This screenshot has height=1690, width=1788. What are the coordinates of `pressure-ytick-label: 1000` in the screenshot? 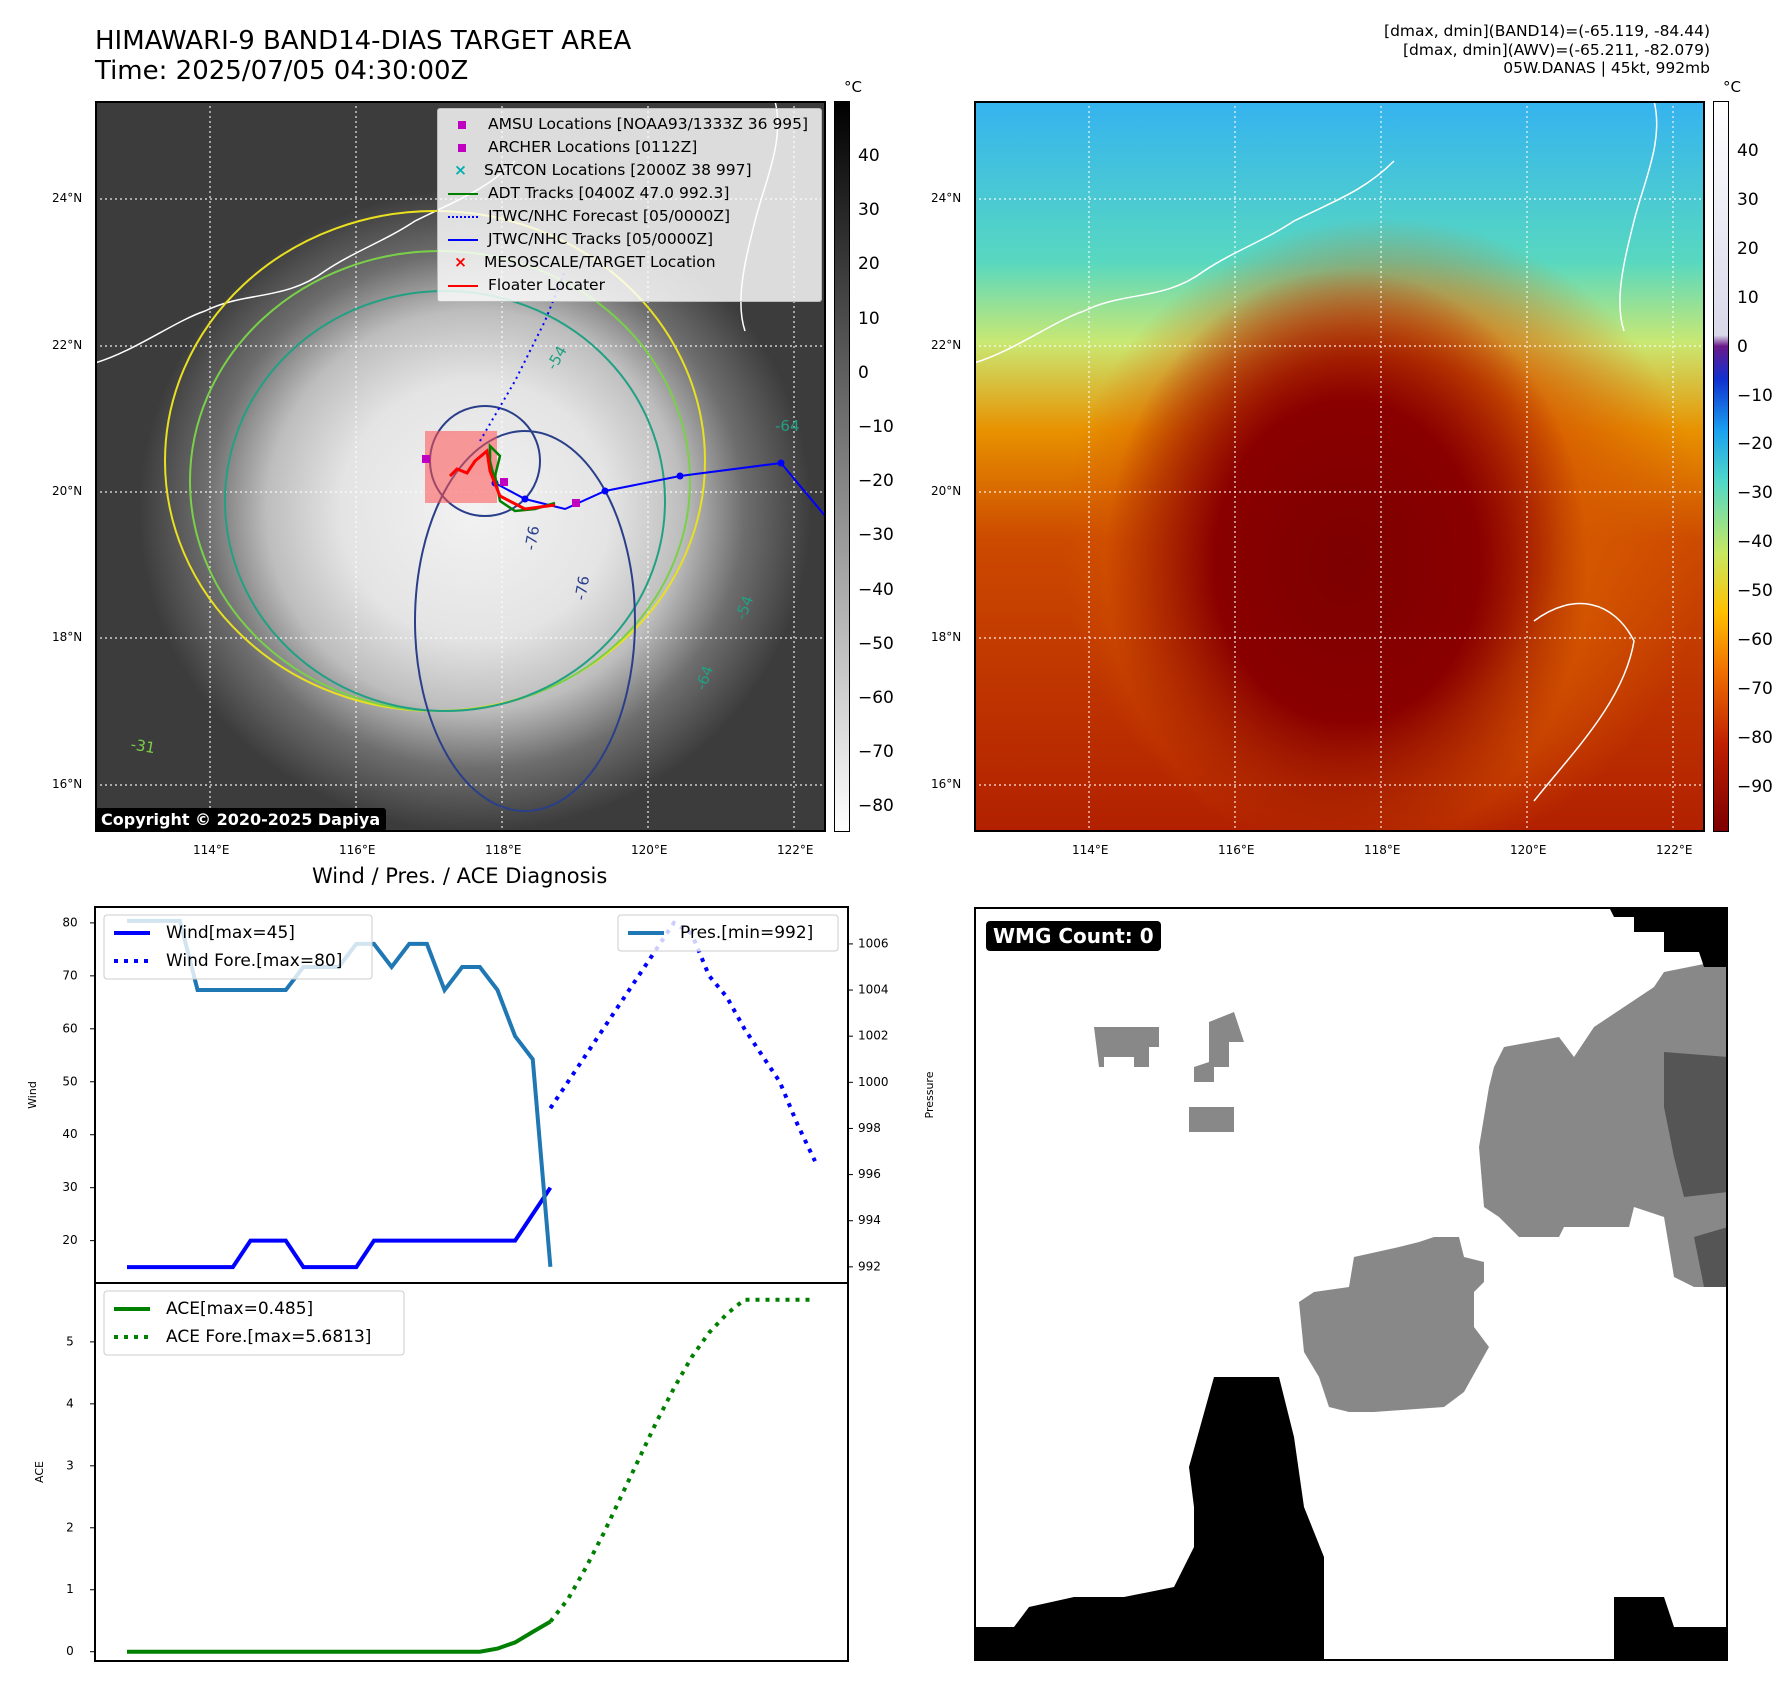 It's located at (873, 1082).